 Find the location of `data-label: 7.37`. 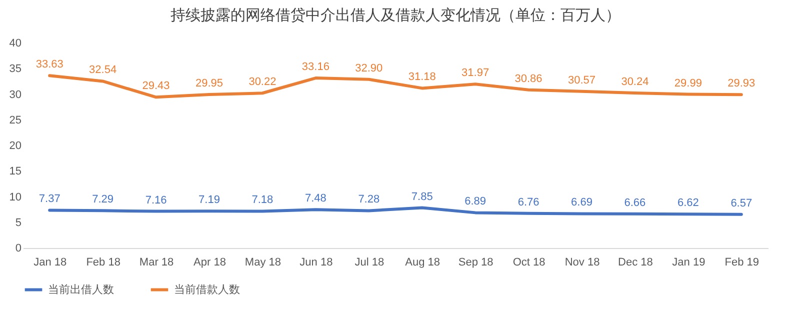

data-label: 7.37 is located at coordinates (49, 199).